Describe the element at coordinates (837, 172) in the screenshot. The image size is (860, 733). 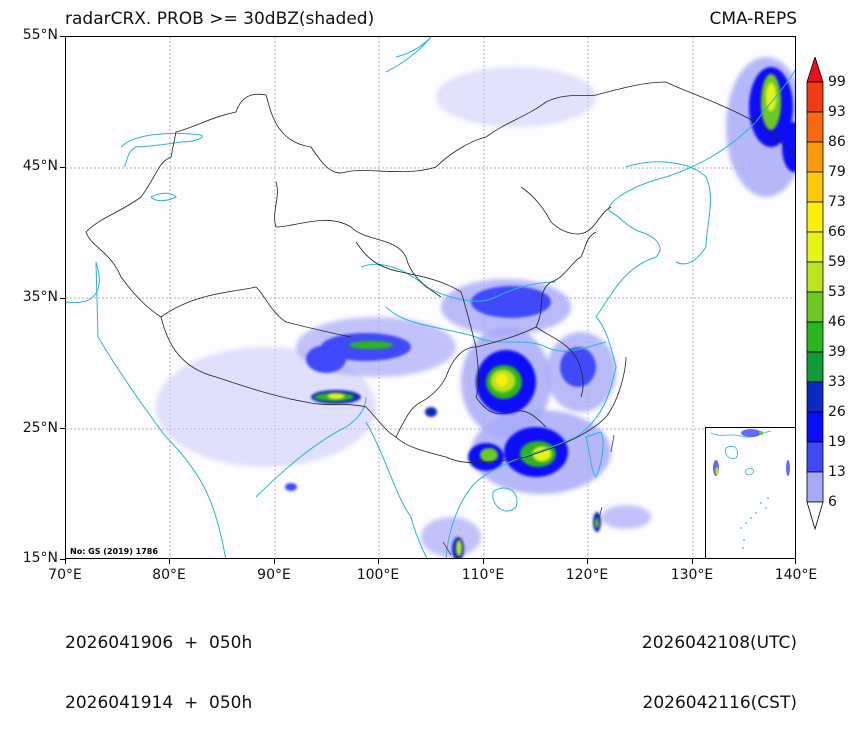
I see `cbar-label-79: 79` at that location.